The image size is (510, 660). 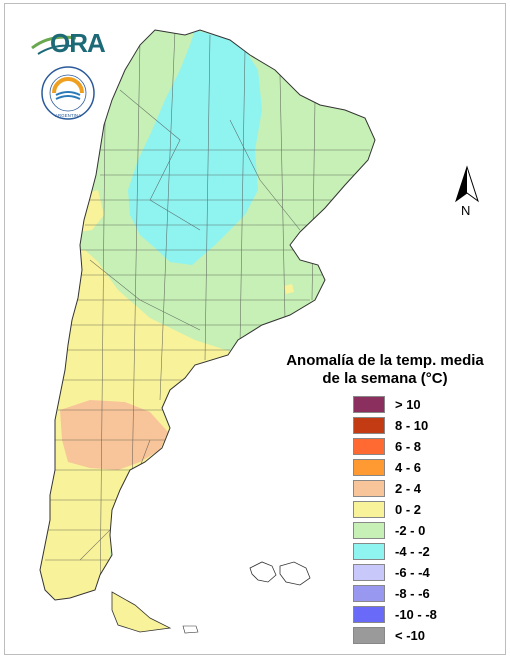 What do you see at coordinates (412, 425) in the screenshot?
I see `legend-label: 8 - 10` at bounding box center [412, 425].